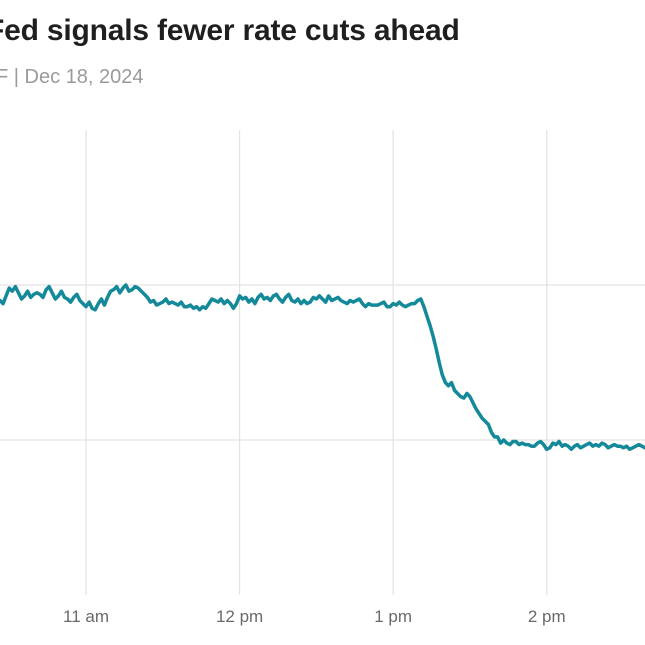  I want to click on chart-title: Fed signals fewer rate cuts ahead, so click(230, 30).